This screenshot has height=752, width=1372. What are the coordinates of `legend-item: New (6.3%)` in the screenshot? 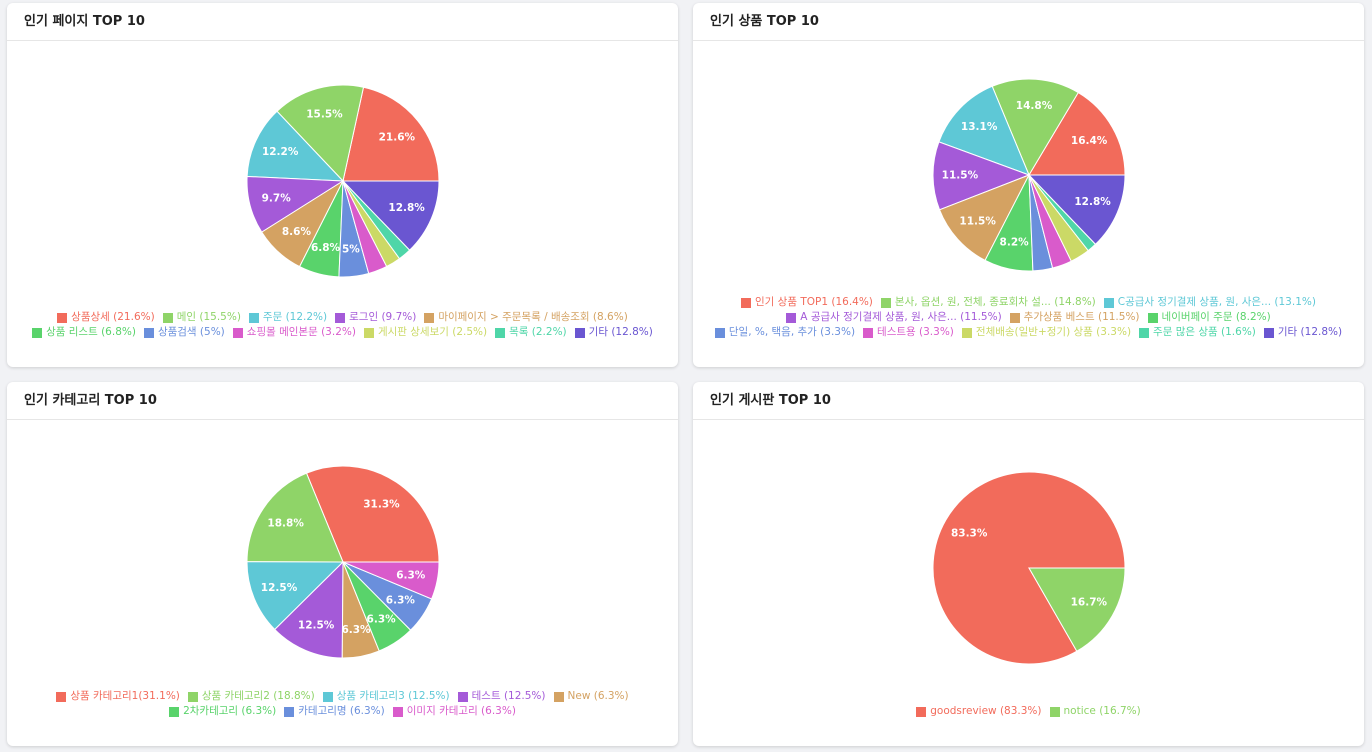 It's located at (591, 696).